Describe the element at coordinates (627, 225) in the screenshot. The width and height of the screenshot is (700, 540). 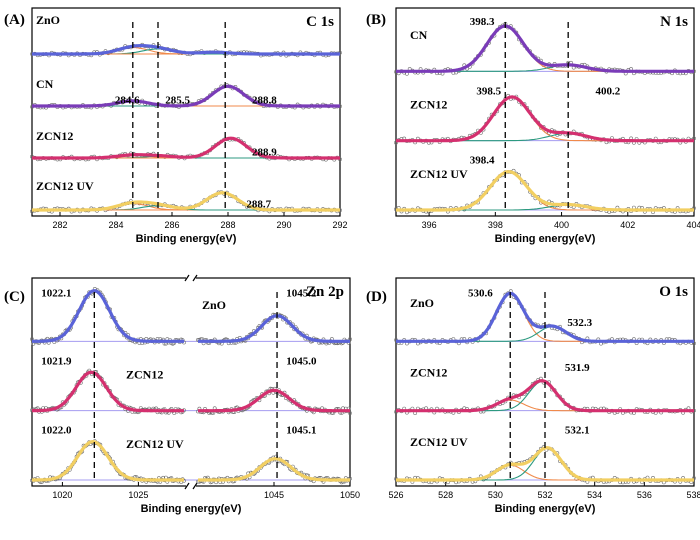
I see `x-tick-label: 402` at that location.